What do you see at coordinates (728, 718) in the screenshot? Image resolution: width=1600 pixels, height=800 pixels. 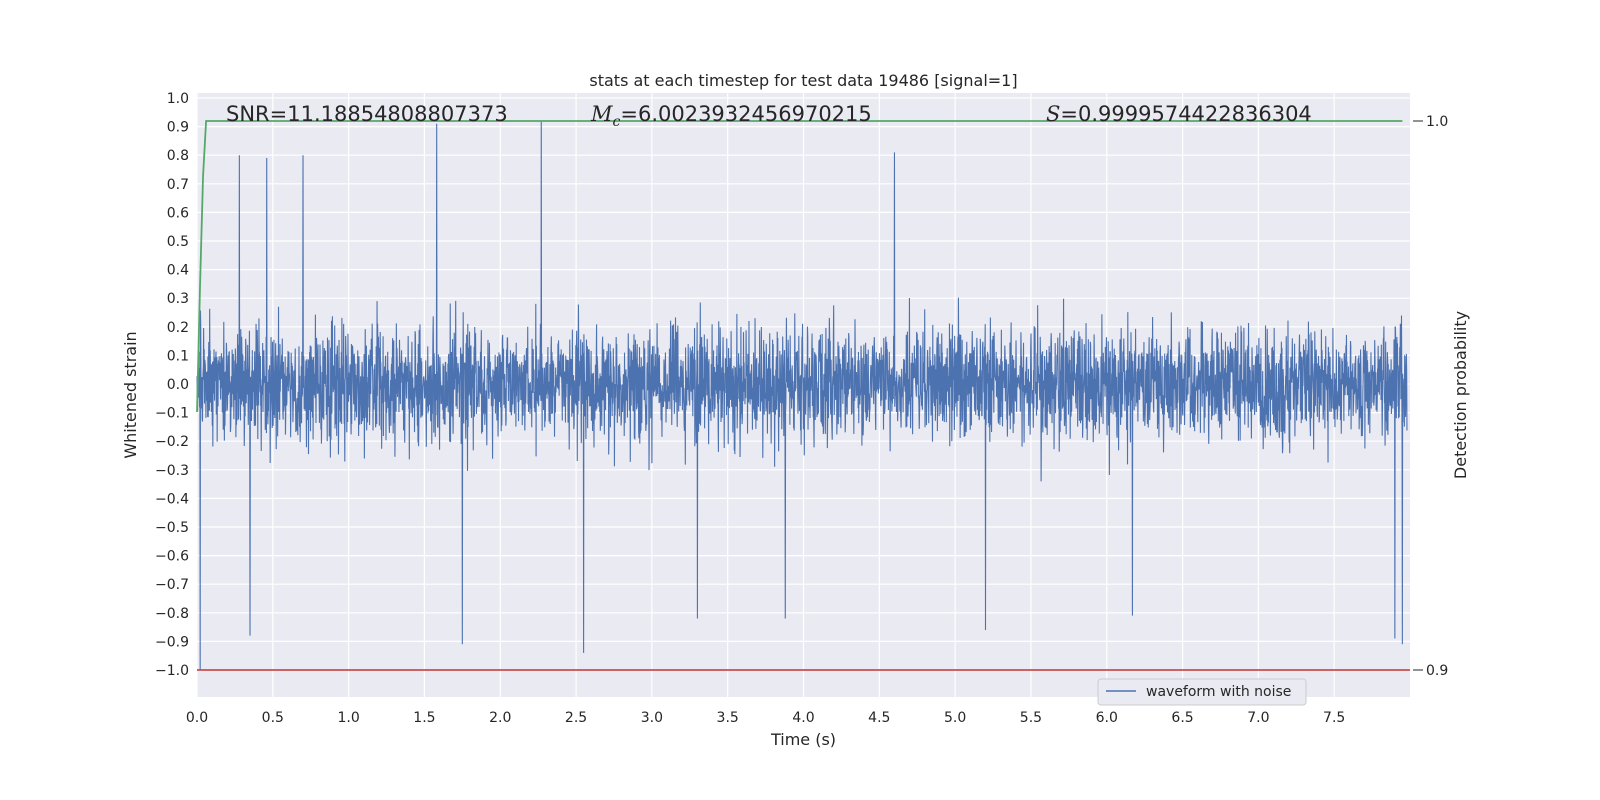 I see `x-tick-label: 3.5` at bounding box center [728, 718].